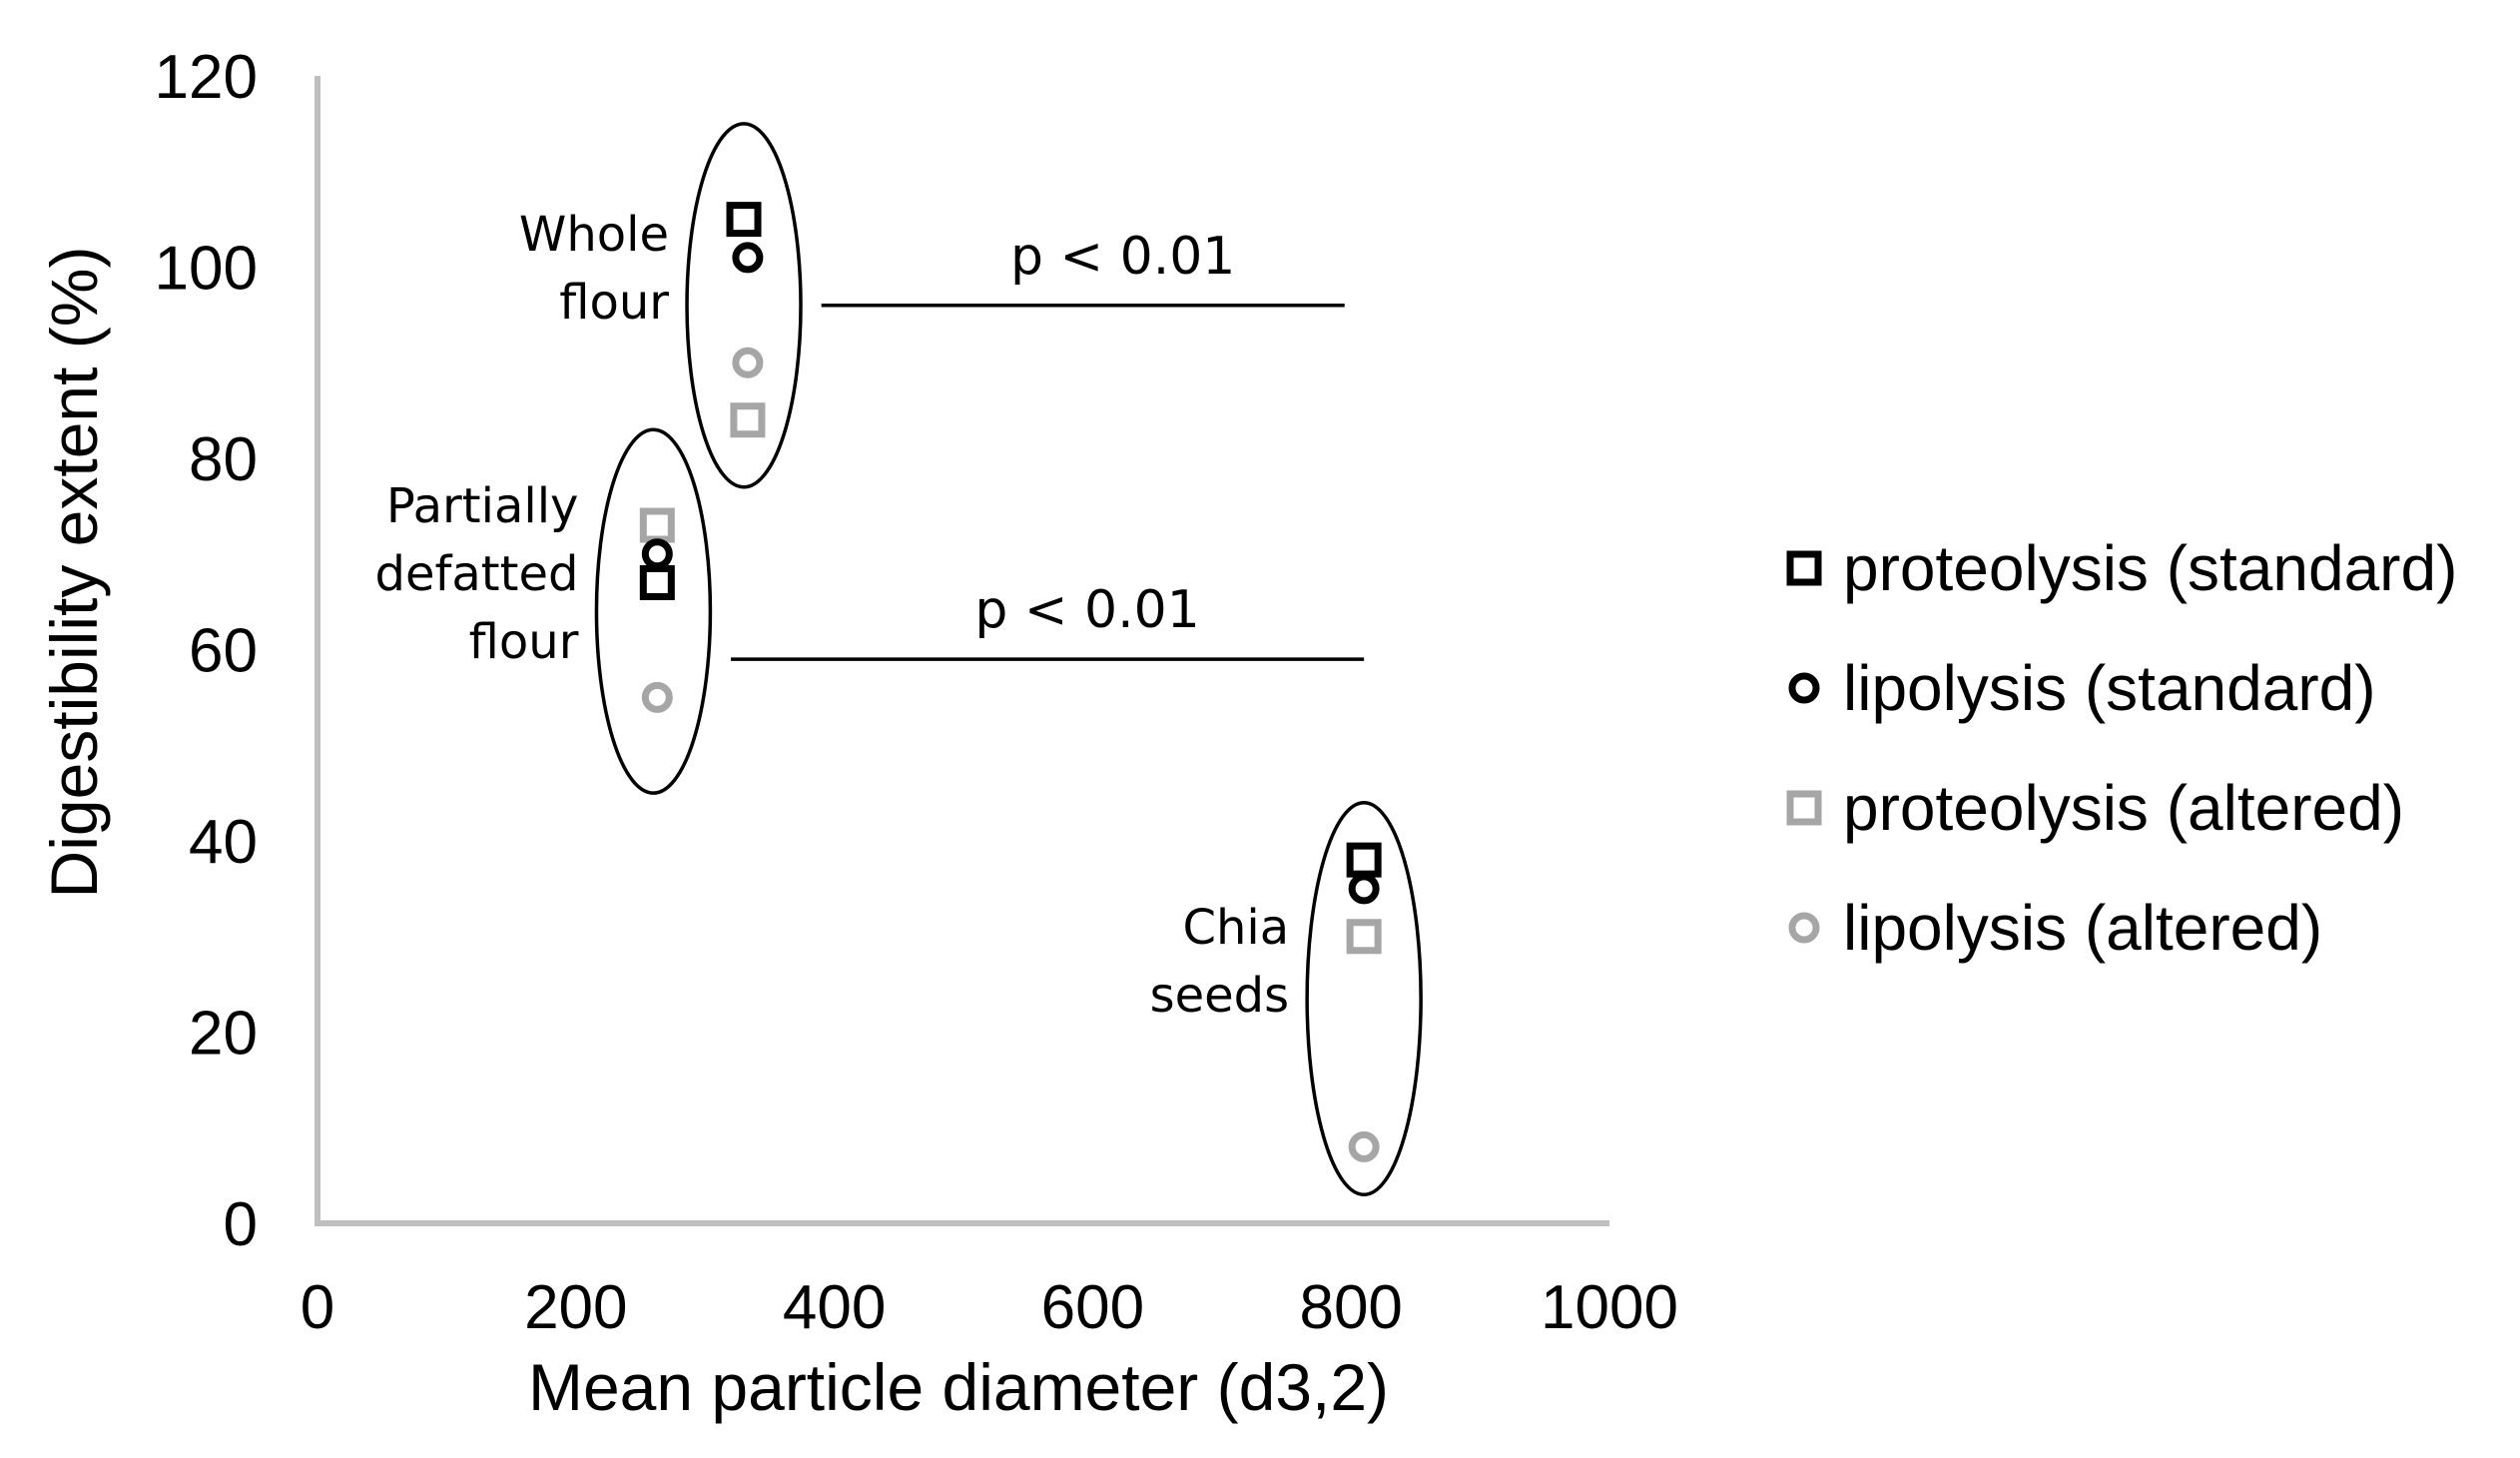  I want to click on x-axis-title: Mean particle diameter (d3,2), so click(959, 1387).